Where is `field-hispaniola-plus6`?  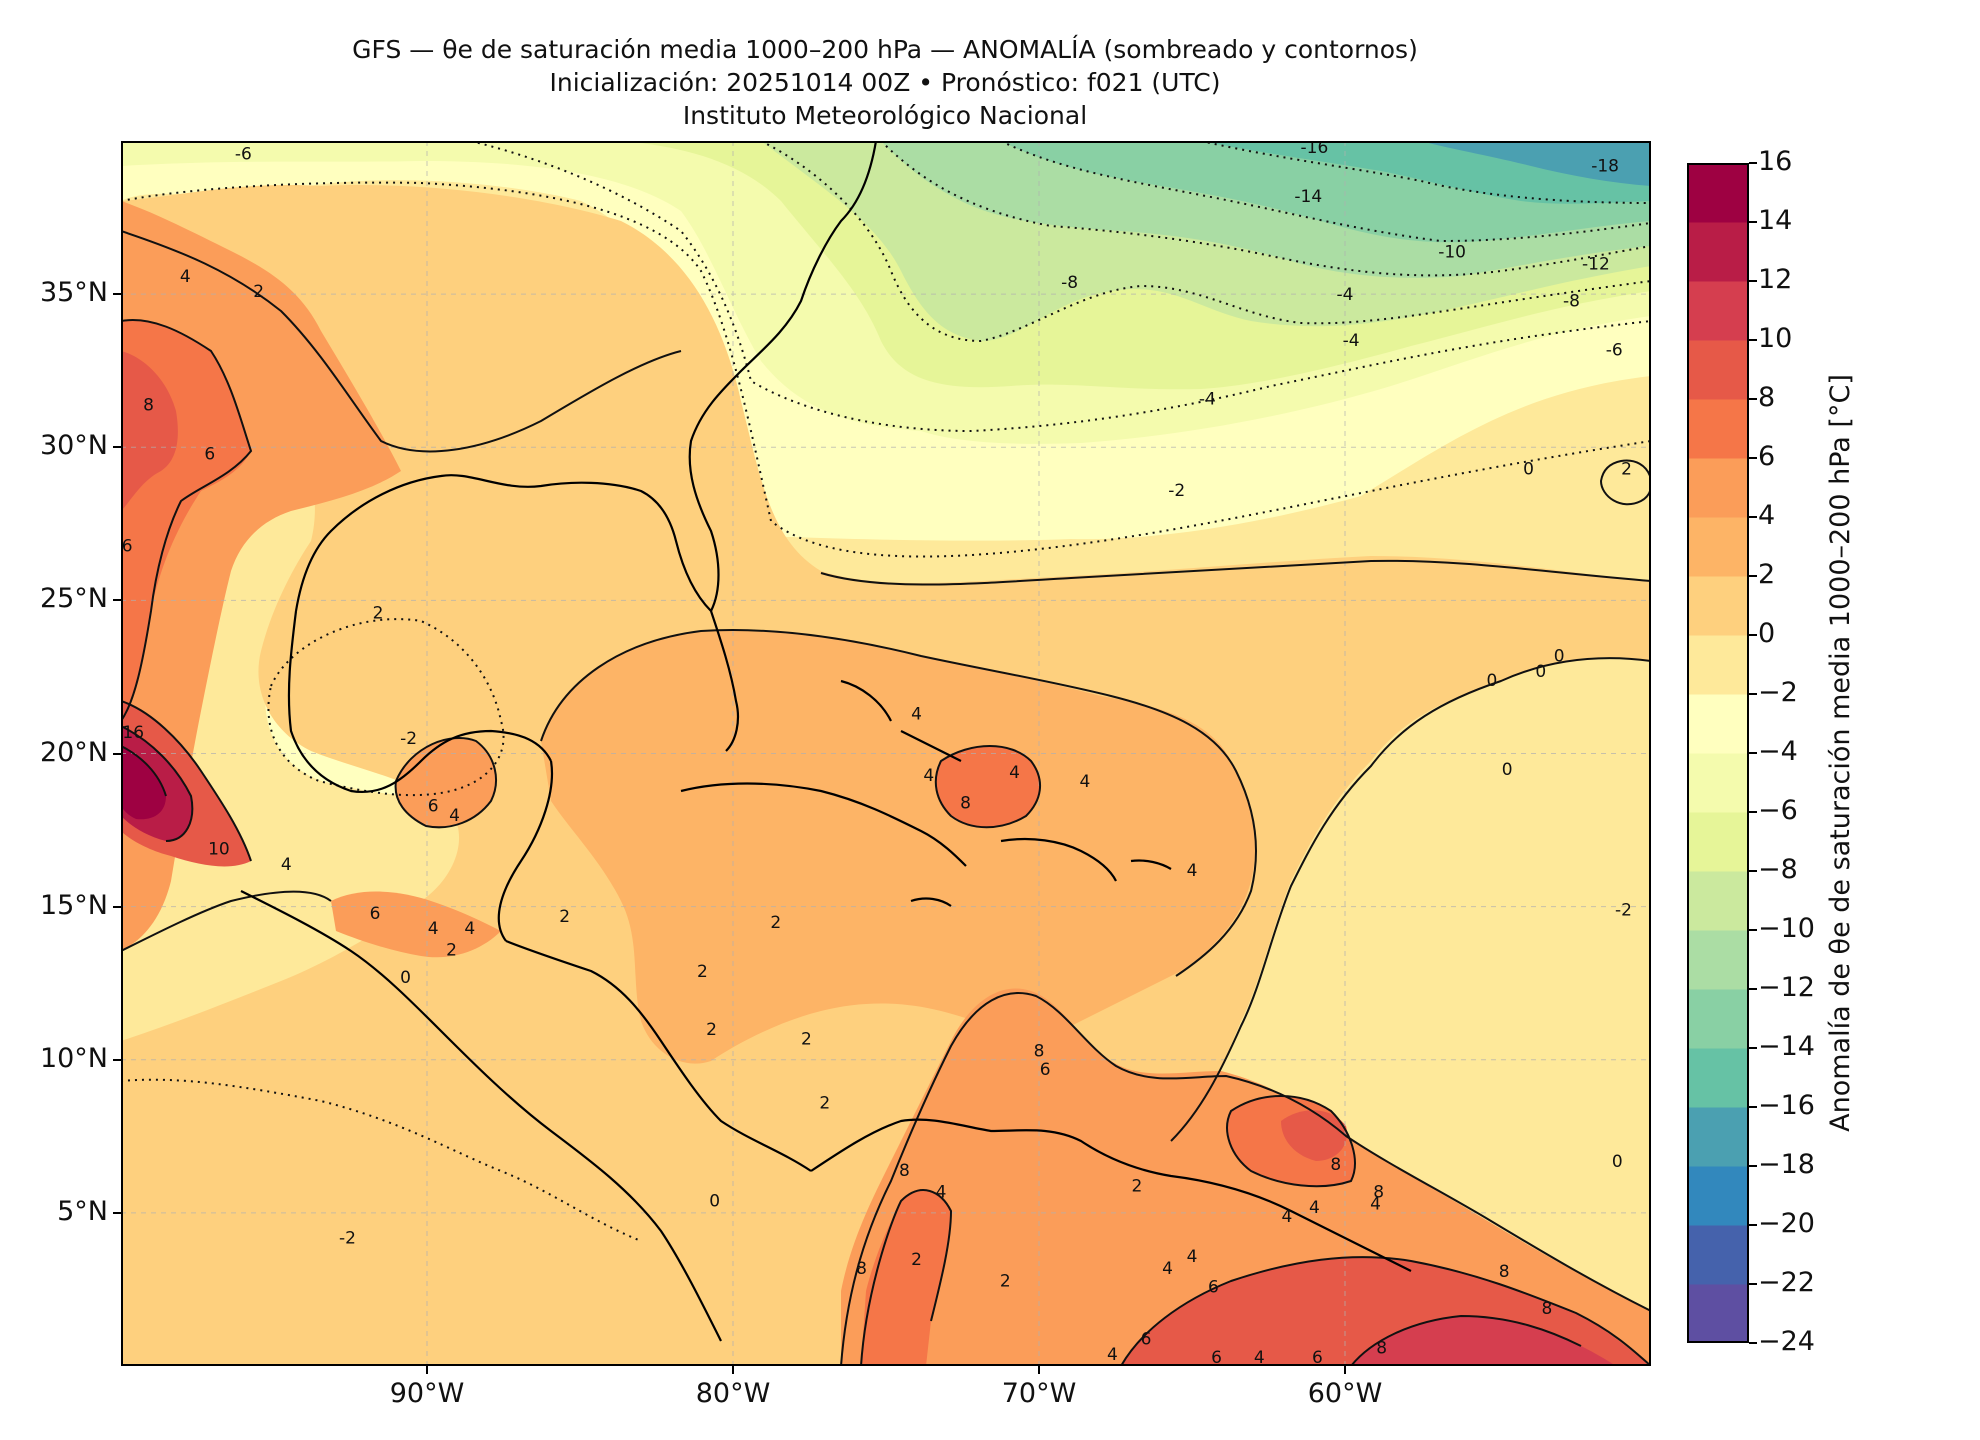
field-hispaniola-plus6 is located at coordinates (988, 787).